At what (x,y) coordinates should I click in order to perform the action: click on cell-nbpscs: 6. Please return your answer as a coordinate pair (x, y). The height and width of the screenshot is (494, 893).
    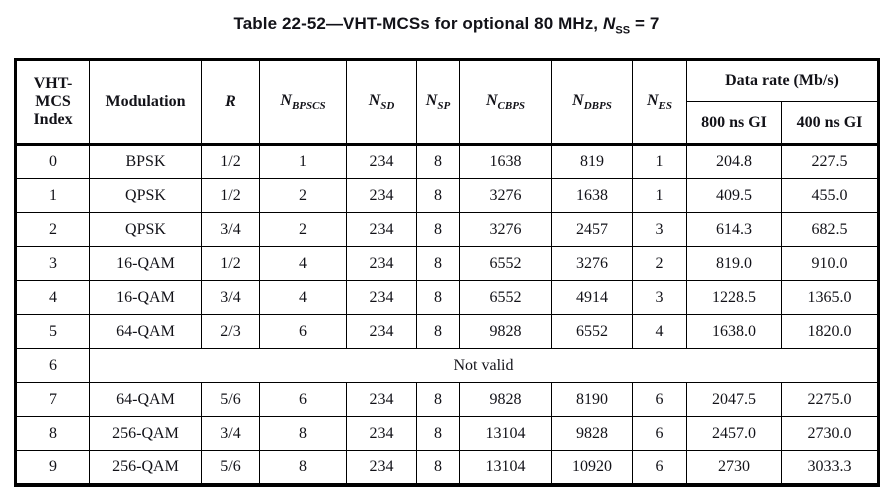
    Looking at the image, I should click on (303, 399).